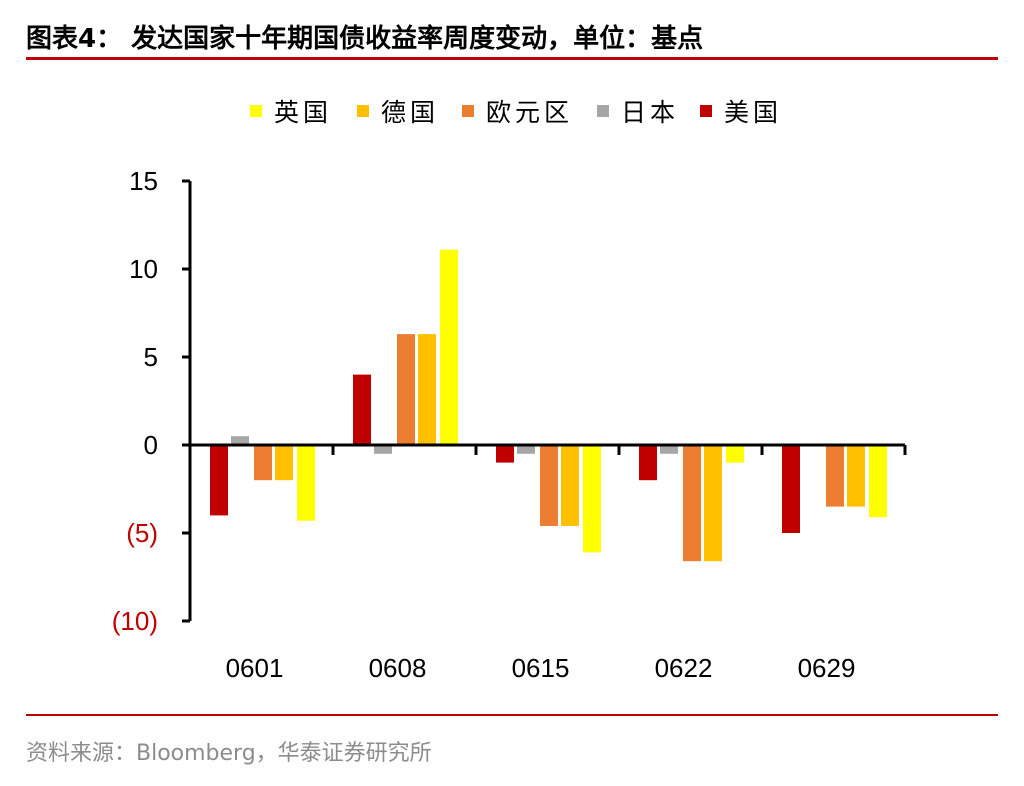 The image size is (1024, 786). Describe the element at coordinates (410, 112) in the screenshot. I see `legend-label: 德国` at that location.